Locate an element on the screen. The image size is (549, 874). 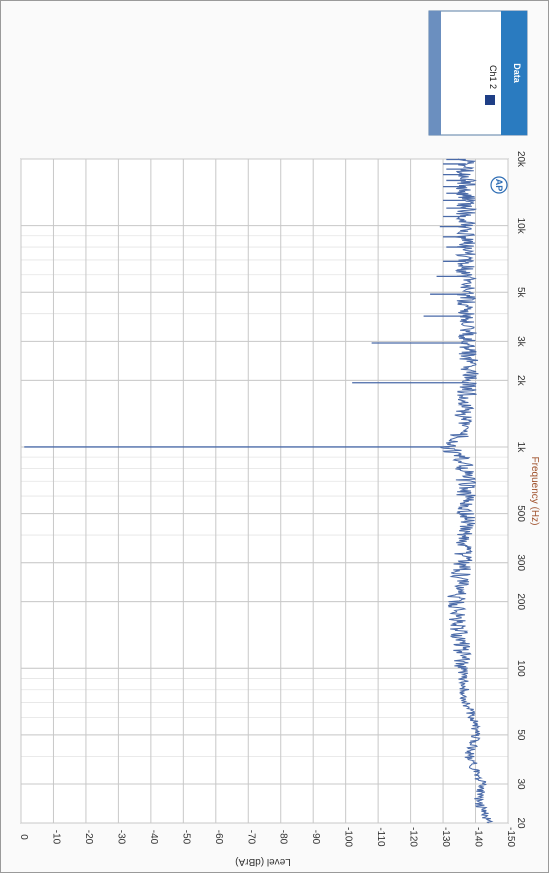
frequency-tick-label: 5k is located at coordinates (520, 293).